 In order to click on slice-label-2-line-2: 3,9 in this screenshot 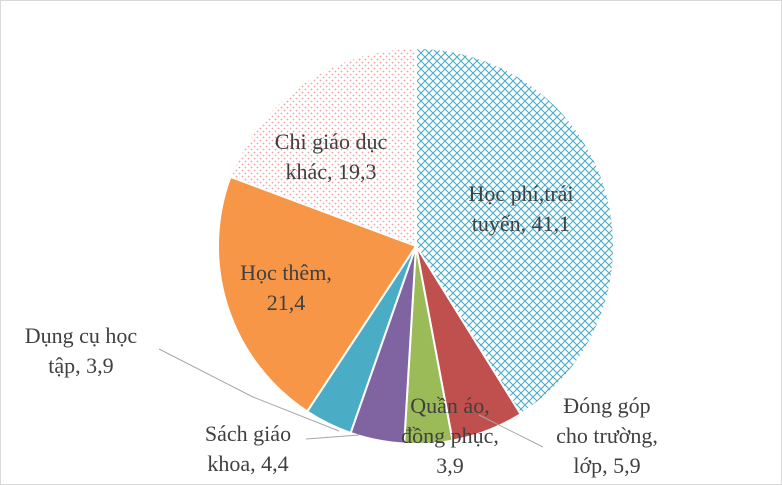, I will do `click(450, 465)`.